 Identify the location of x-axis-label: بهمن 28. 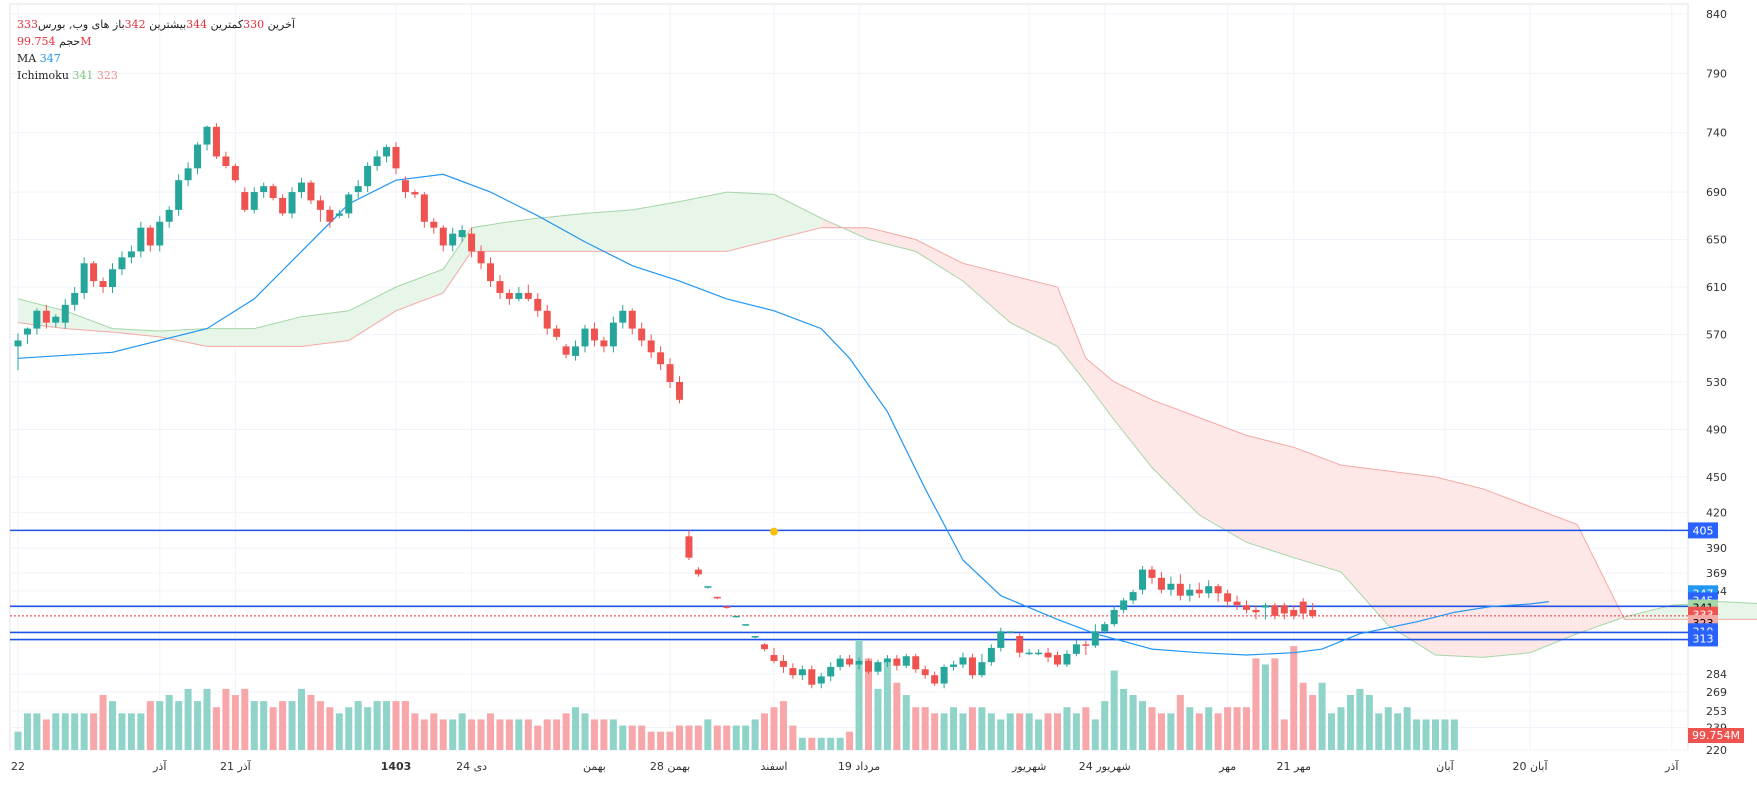
(670, 766).